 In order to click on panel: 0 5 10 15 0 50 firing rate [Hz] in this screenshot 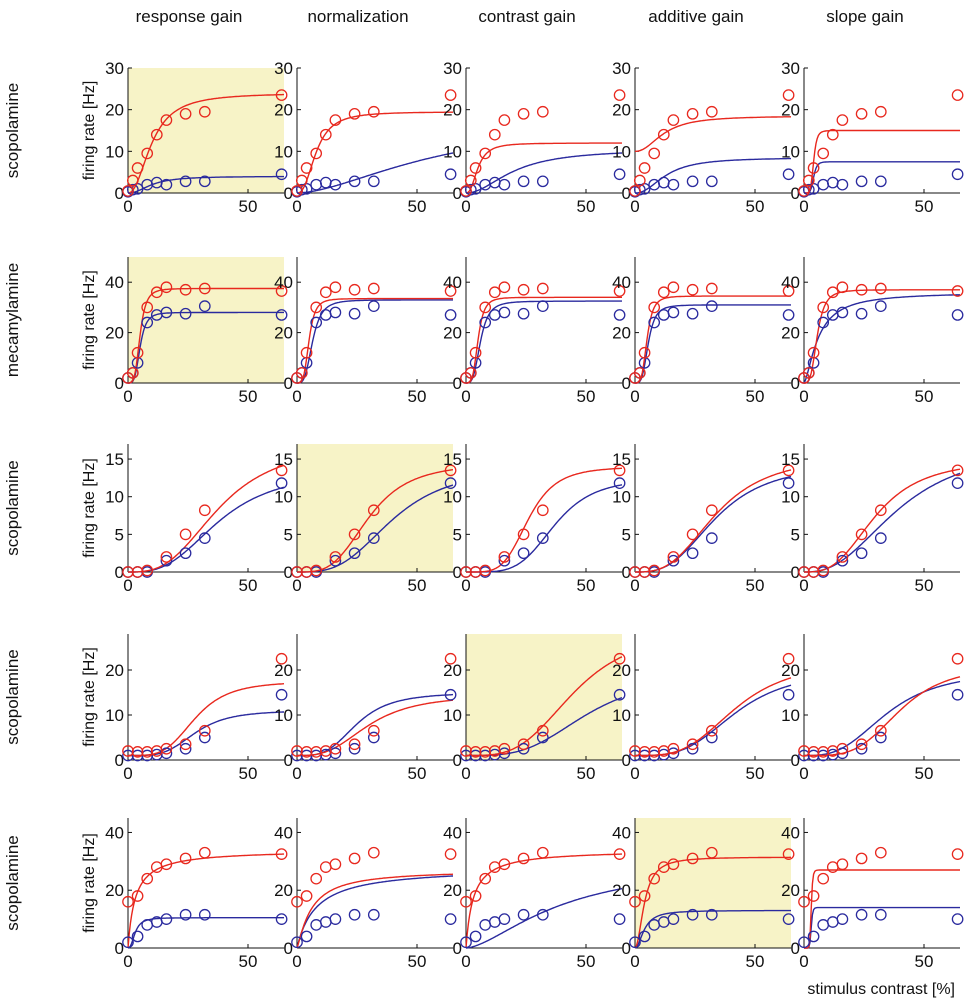, I will do `click(184, 519)`.